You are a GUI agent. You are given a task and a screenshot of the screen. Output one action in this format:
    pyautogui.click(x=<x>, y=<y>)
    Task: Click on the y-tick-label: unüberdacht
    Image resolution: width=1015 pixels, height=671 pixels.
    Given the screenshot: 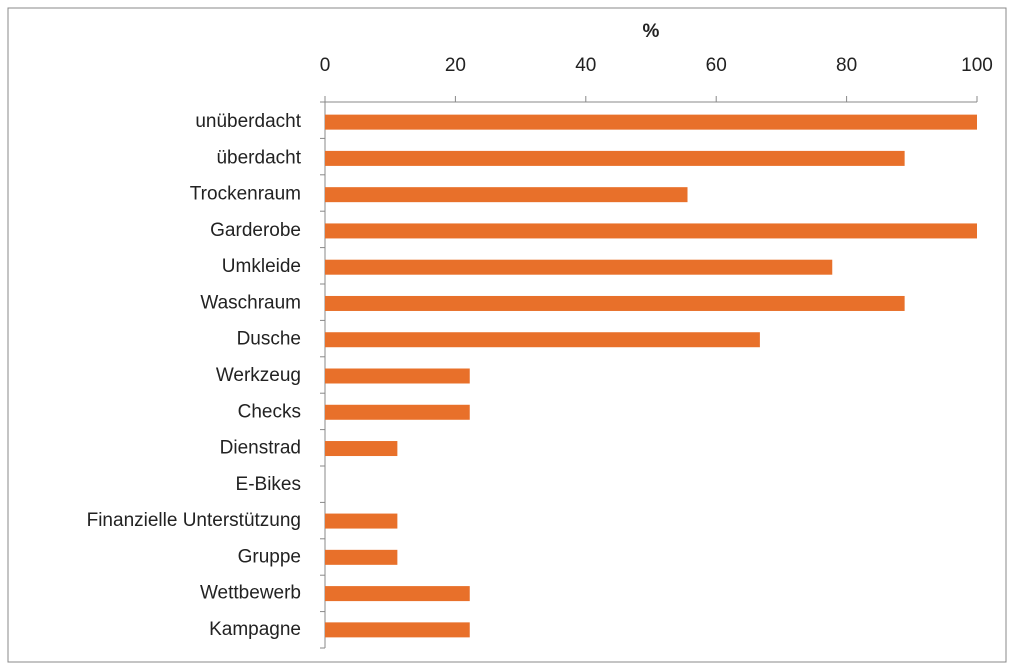 What is the action you would take?
    pyautogui.click(x=248, y=121)
    